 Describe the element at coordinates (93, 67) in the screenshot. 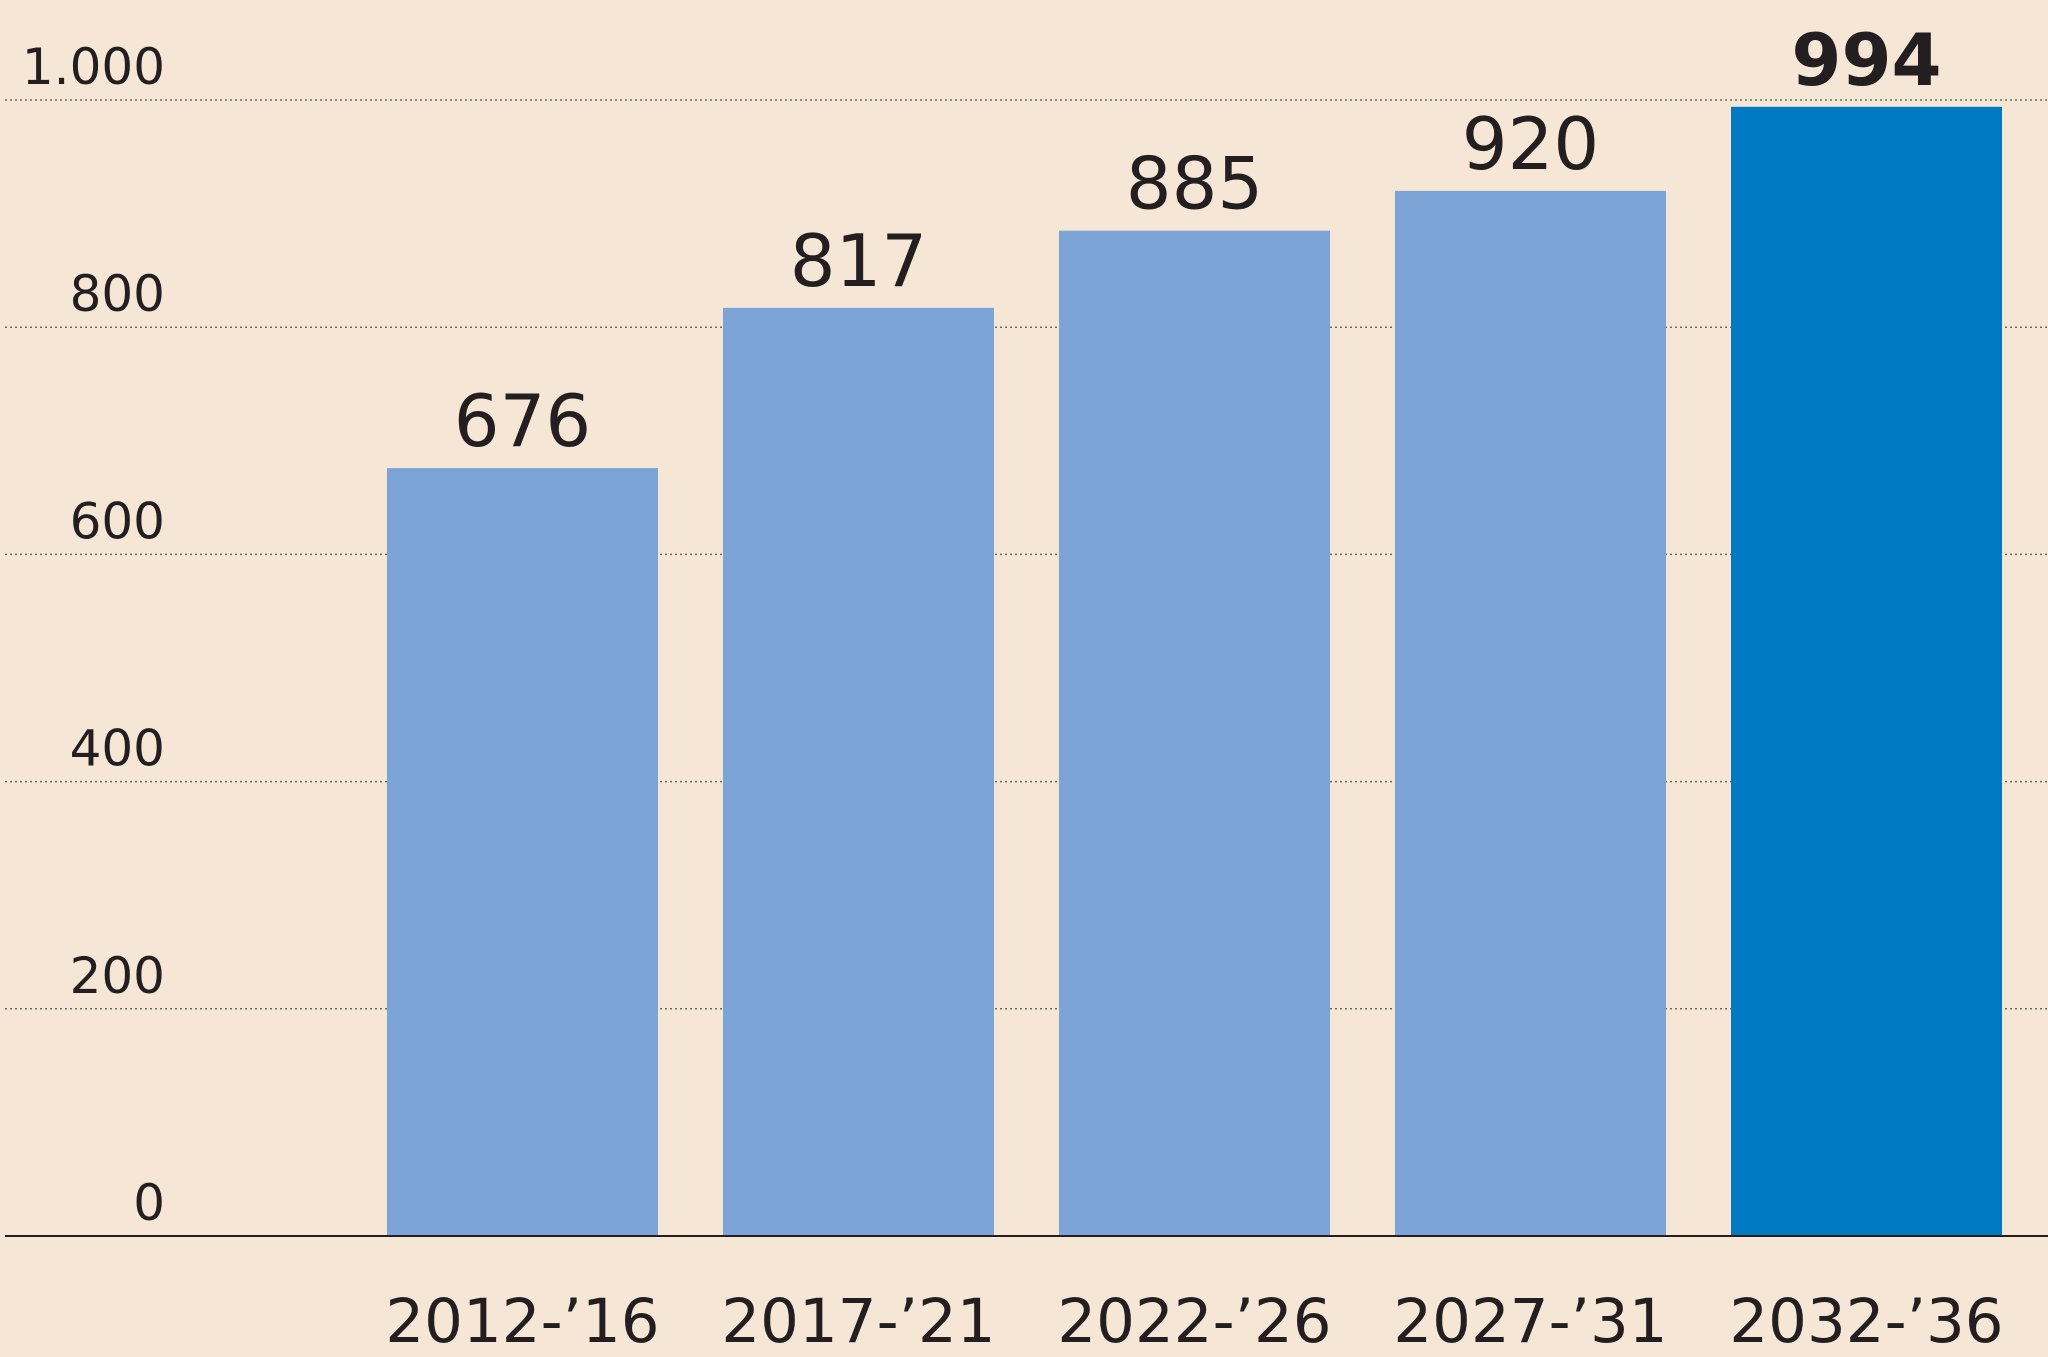

I see `y-tick-label: 1.000` at that location.